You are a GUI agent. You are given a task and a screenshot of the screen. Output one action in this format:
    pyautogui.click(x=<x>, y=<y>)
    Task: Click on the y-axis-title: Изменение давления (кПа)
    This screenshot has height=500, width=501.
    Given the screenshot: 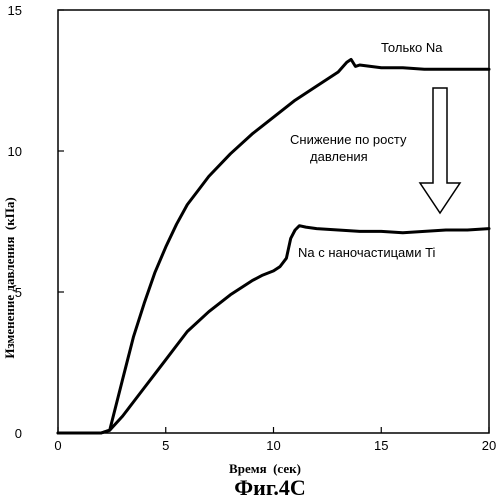 What is the action you would take?
    pyautogui.click(x=9, y=277)
    